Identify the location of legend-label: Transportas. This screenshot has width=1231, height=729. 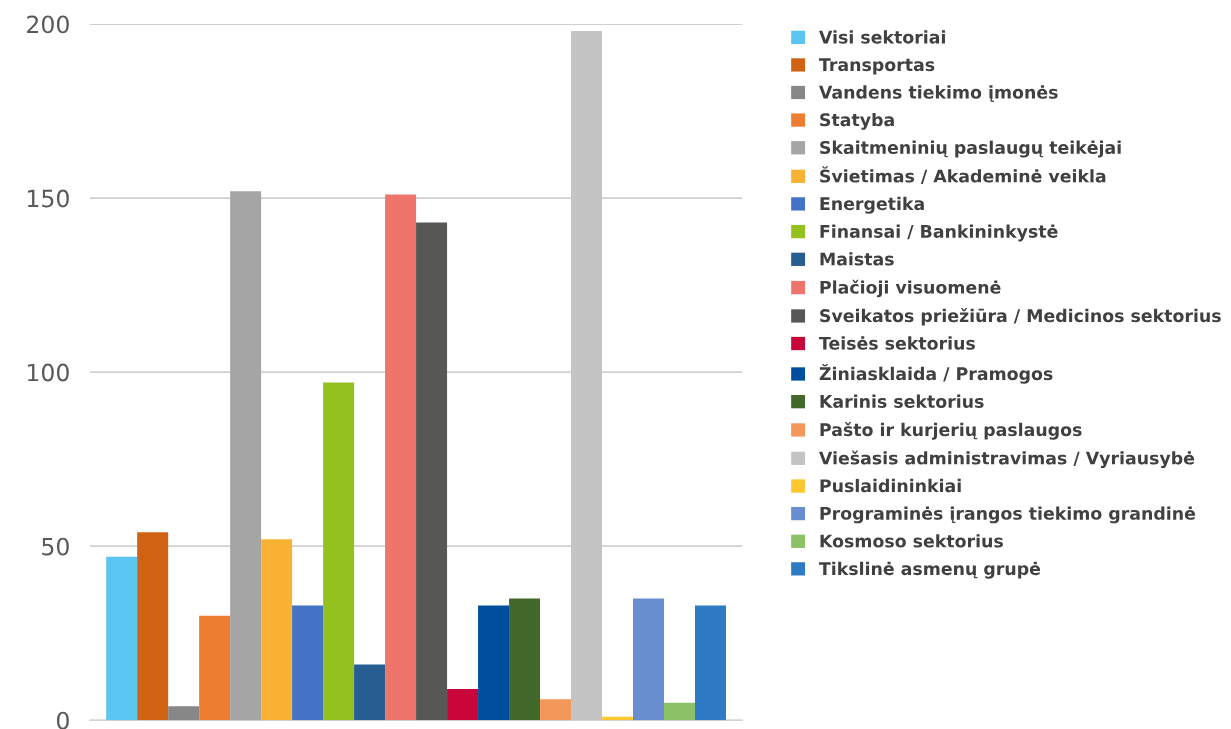
(877, 66).